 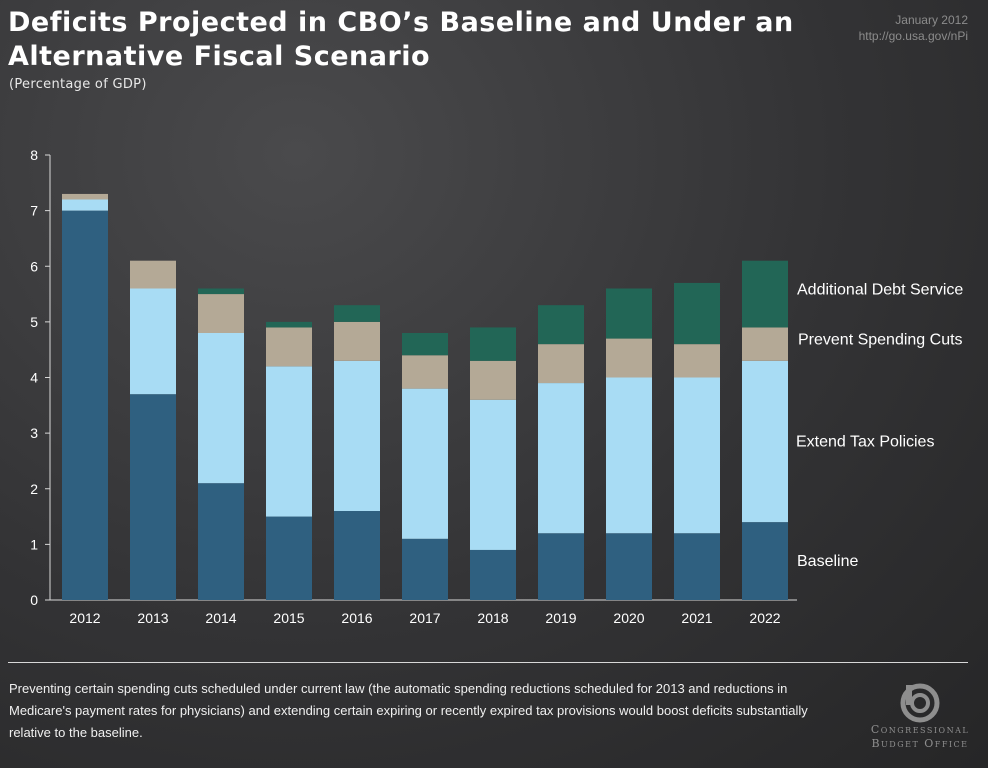 What do you see at coordinates (628, 618) in the screenshot?
I see `x-tick-label: 2020` at bounding box center [628, 618].